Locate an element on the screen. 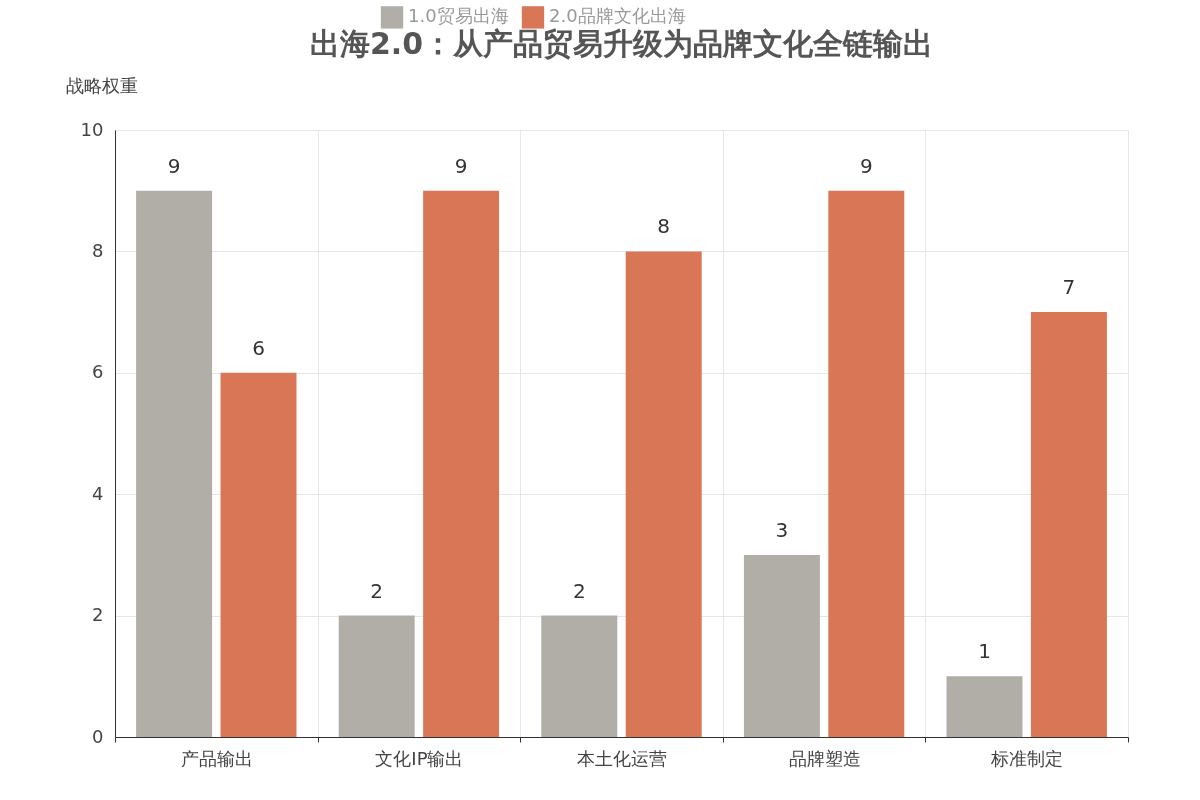 Image resolution: width=1200 pixels, height=800 pixels. x-tick-label: 品牌塑造 is located at coordinates (824, 758).